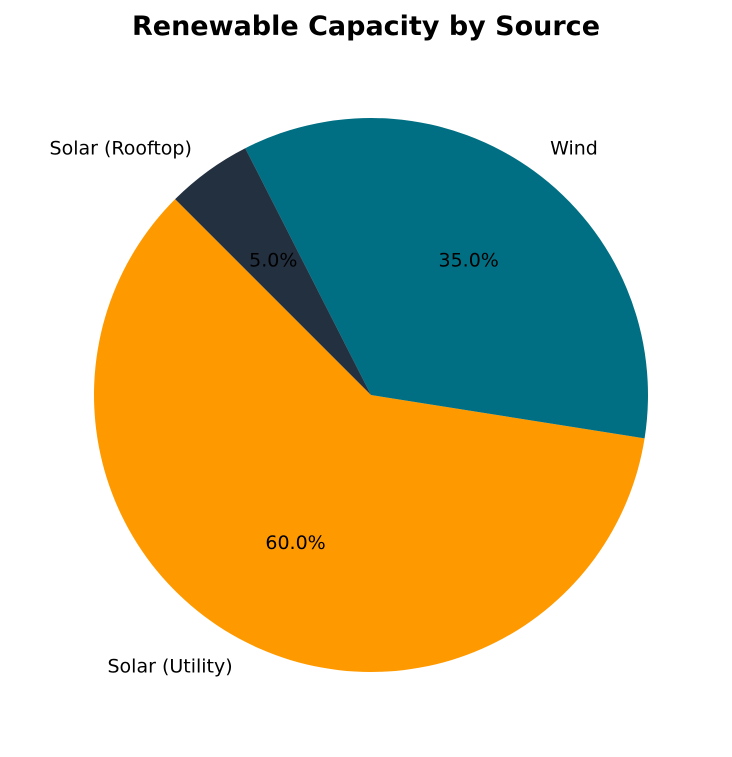  What do you see at coordinates (121, 148) in the screenshot?
I see `slice-label-solar-rooftop: Solar (Rooftop)` at bounding box center [121, 148].